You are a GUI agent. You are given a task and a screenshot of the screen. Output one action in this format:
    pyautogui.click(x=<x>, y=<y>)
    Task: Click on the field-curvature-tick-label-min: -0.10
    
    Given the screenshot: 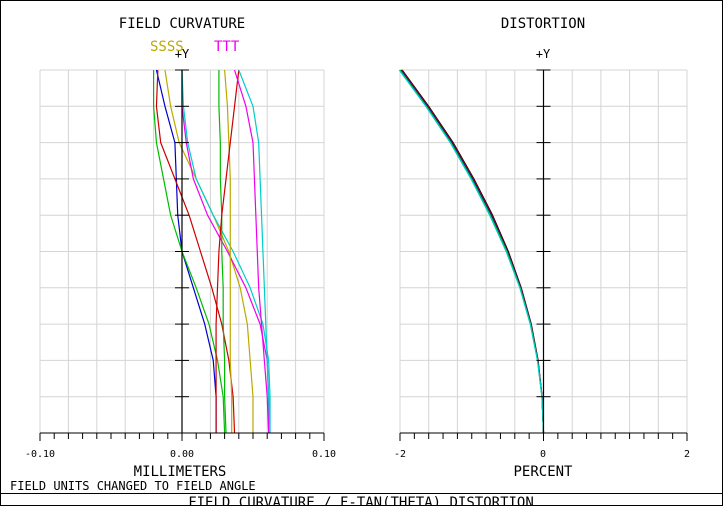 What is the action you would take?
    pyautogui.click(x=40, y=454)
    